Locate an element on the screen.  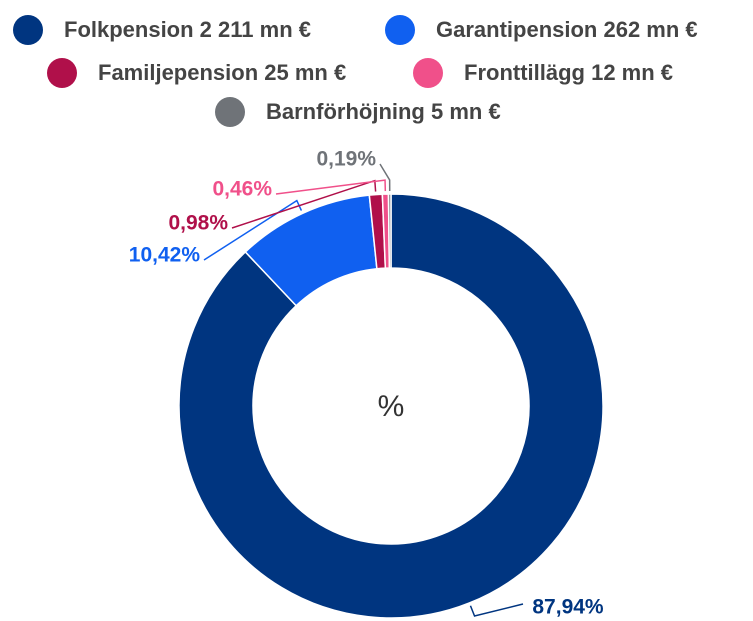
legend-label: Folkpension 2 211 mn € is located at coordinates (187, 29).